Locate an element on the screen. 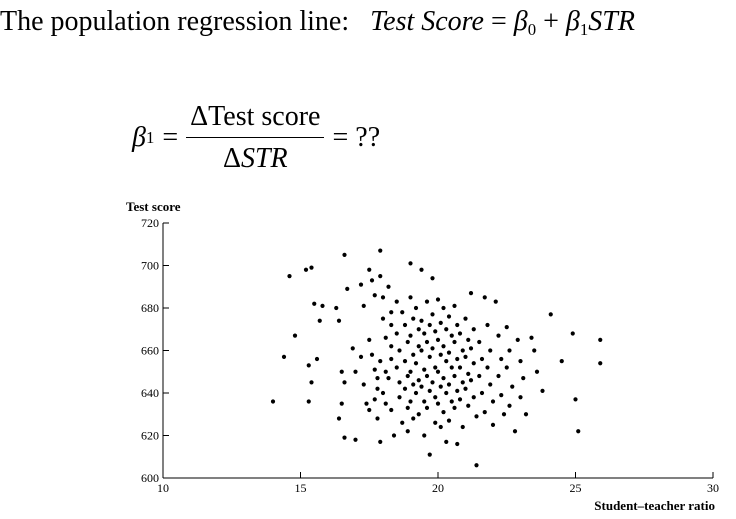 The width and height of the screenshot is (736, 519). x-tick-label: 30 is located at coordinates (713, 488).